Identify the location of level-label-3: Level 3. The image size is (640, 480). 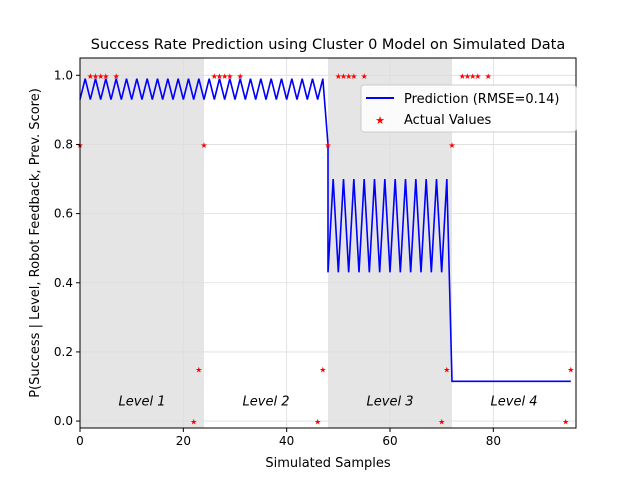
(390, 401).